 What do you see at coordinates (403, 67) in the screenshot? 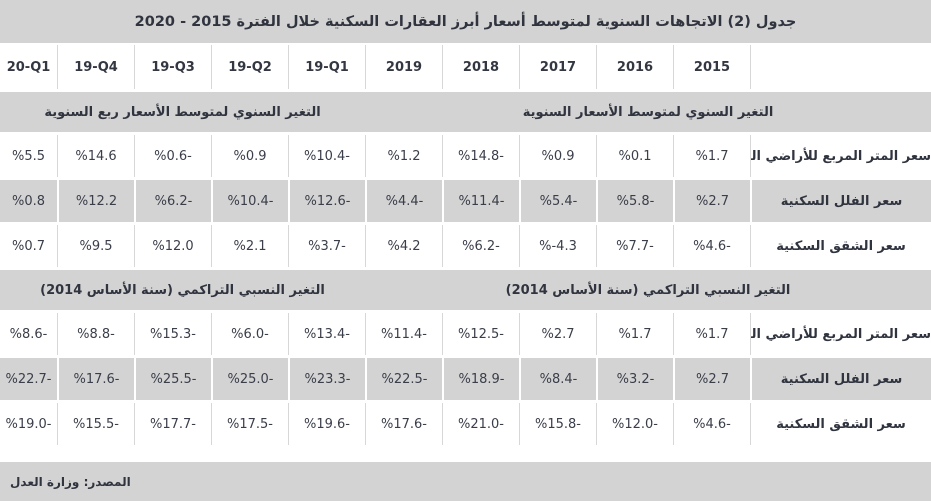
I see `period-header-2019: 2019` at bounding box center [403, 67].